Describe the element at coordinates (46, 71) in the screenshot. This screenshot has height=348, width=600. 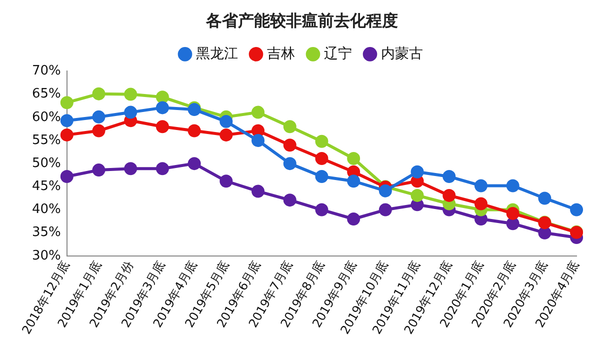
I see `y-tick-label: 70%` at that location.